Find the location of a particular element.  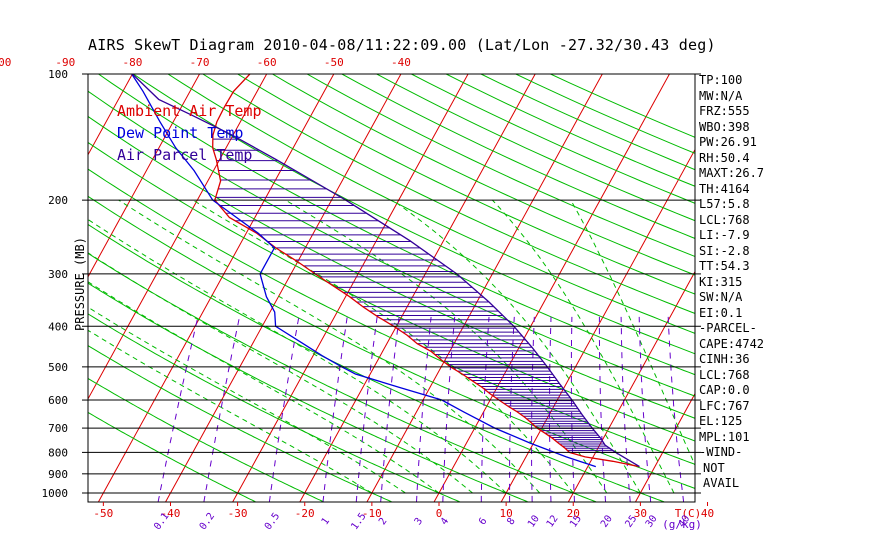

top-temp-tick-label: -40 is located at coordinates (401, 62).